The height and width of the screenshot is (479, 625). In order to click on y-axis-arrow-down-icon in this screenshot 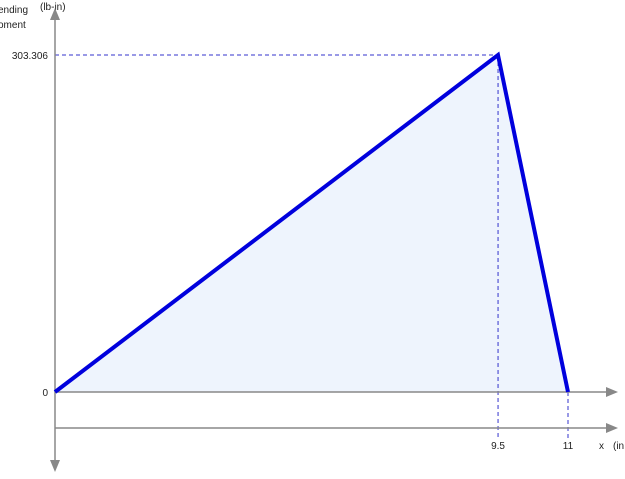, I will do `click(55, 466)`.